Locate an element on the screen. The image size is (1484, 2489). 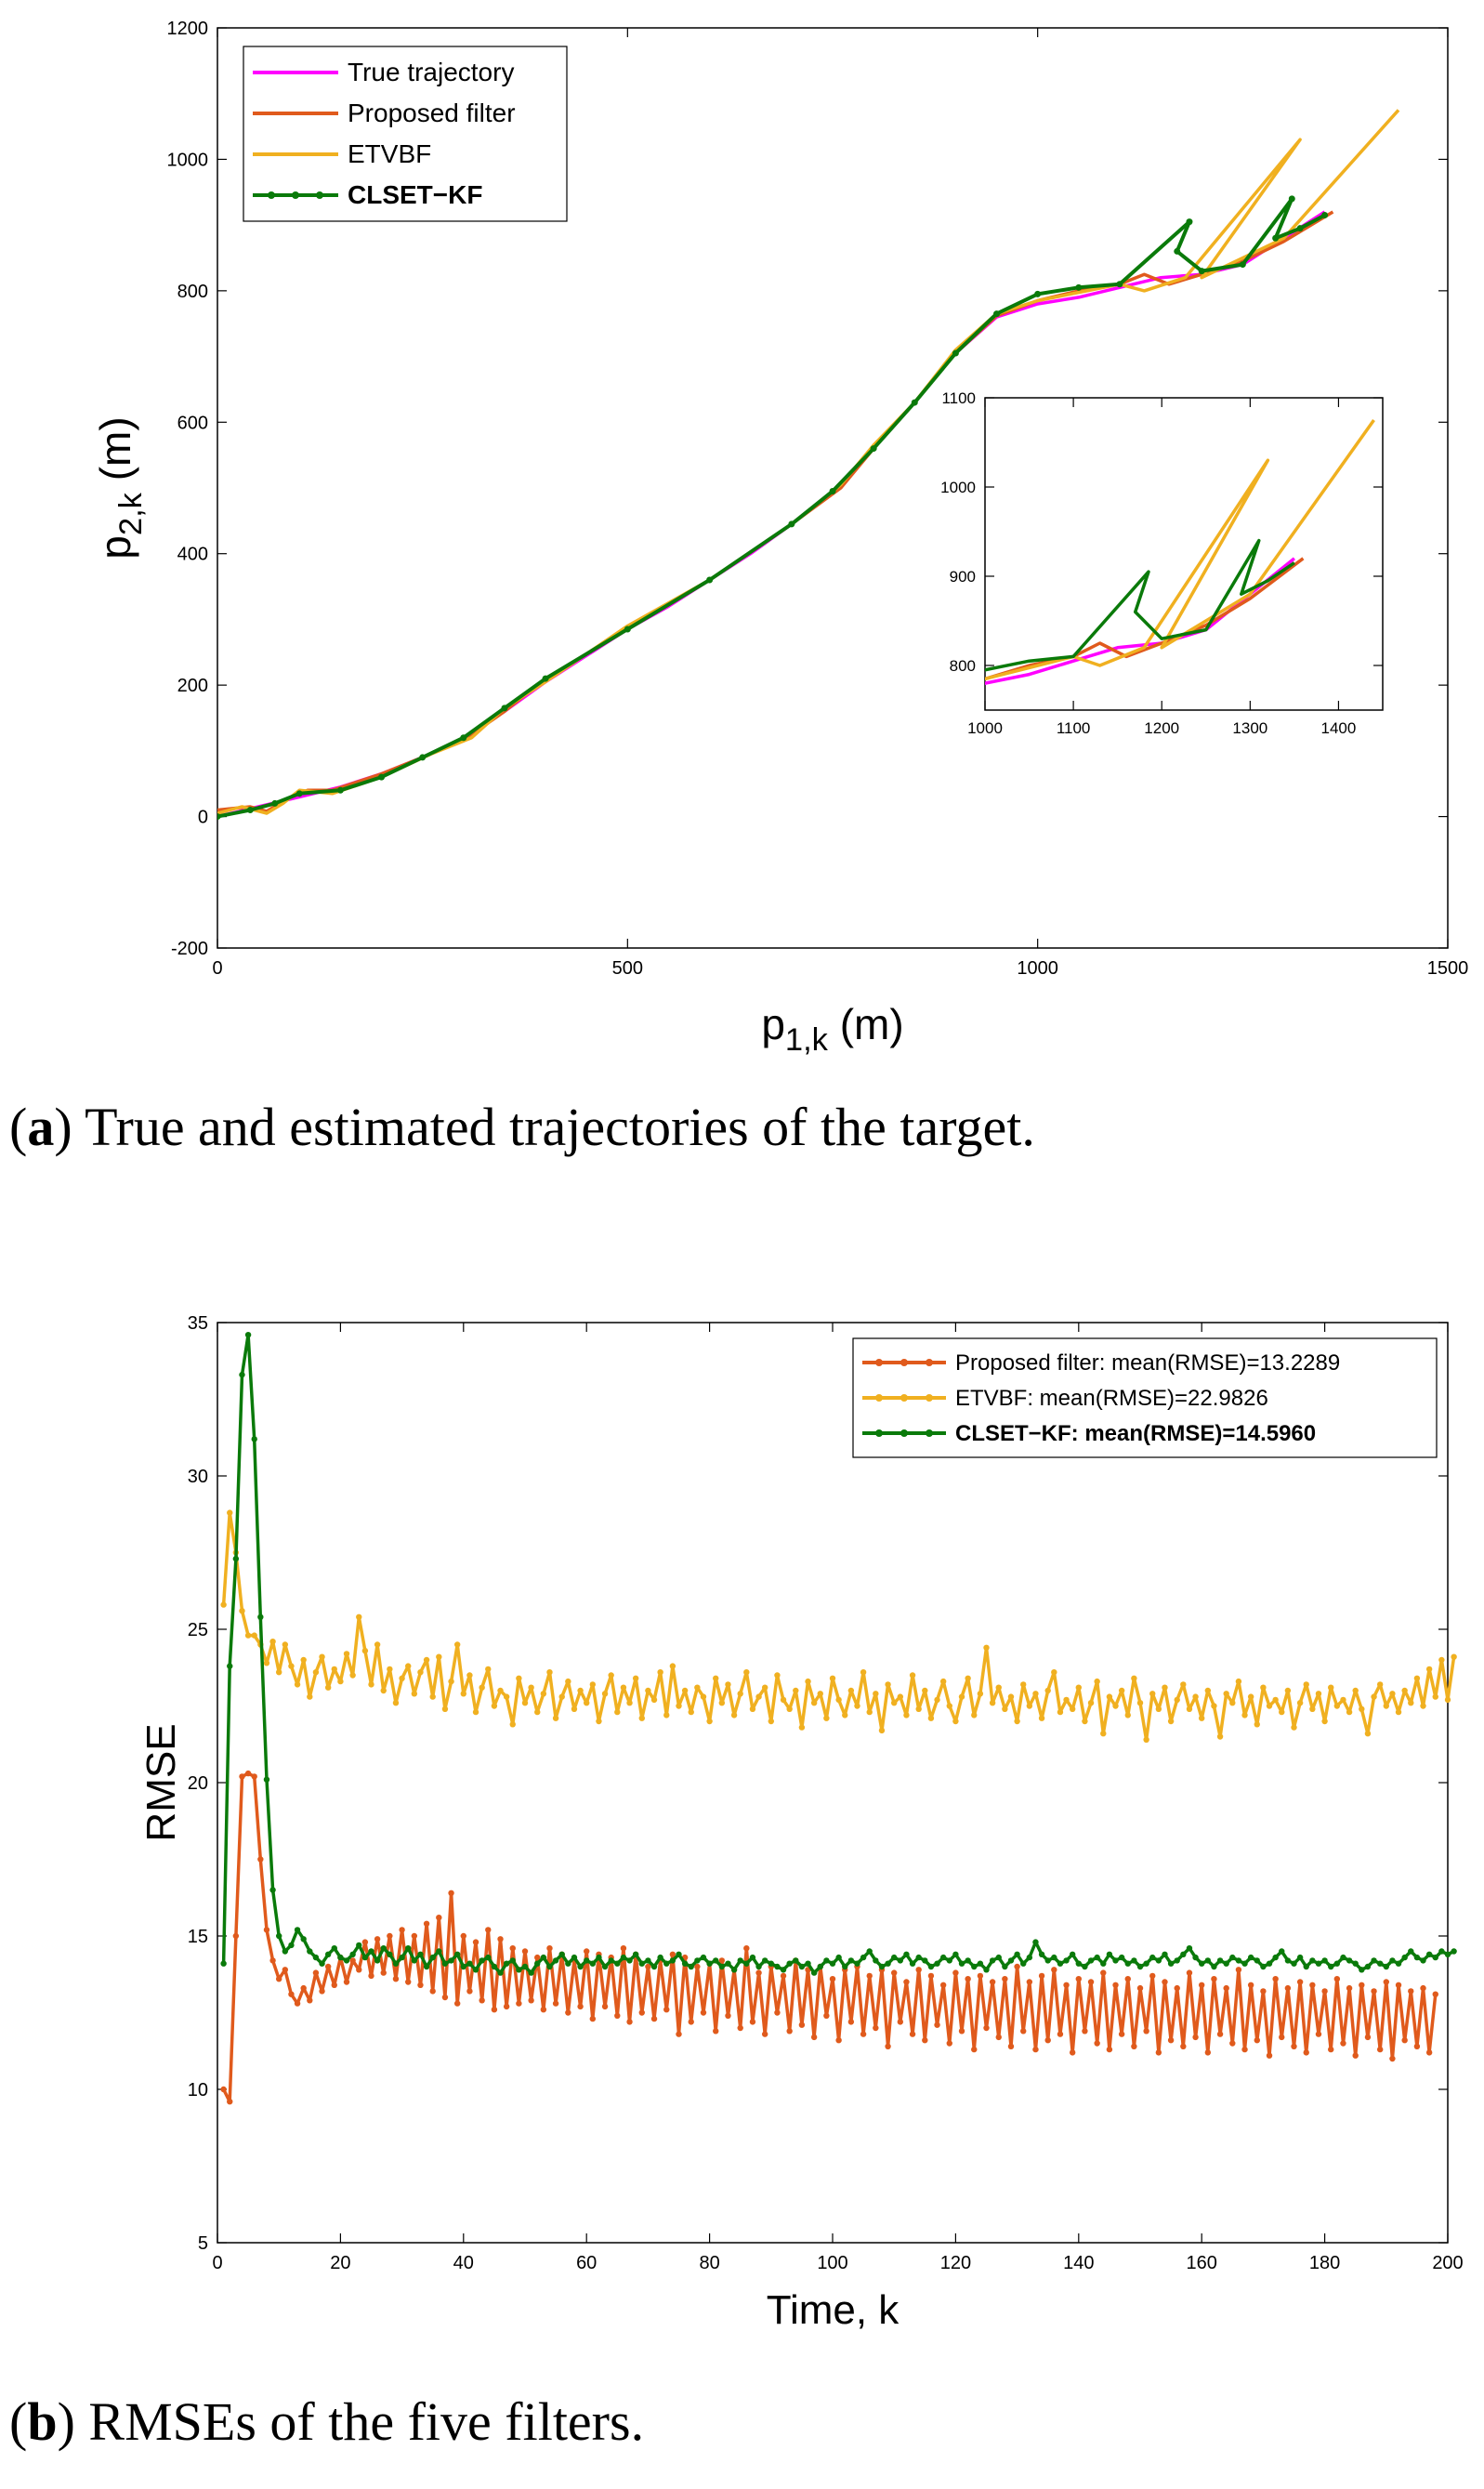
caption-b-label: b is located at coordinates (42, 2421).